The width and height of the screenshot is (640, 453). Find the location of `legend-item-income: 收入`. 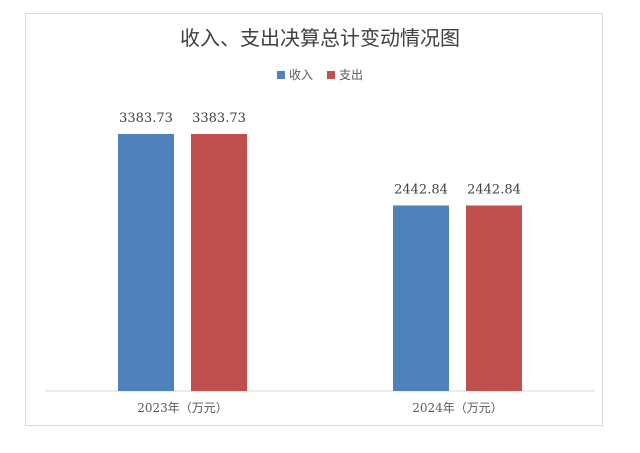

legend-item-income: 收入 is located at coordinates (294, 74).